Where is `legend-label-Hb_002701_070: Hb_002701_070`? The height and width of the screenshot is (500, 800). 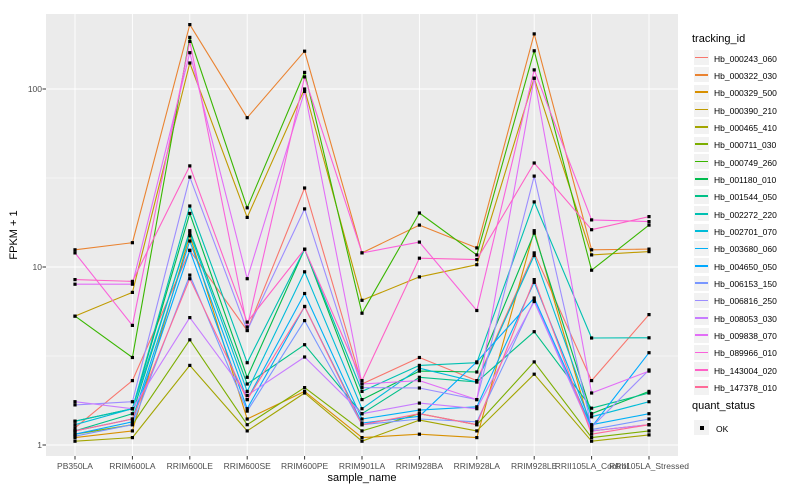
legend-label-Hb_002701_070: Hb_002701_070 is located at coordinates (745, 232).